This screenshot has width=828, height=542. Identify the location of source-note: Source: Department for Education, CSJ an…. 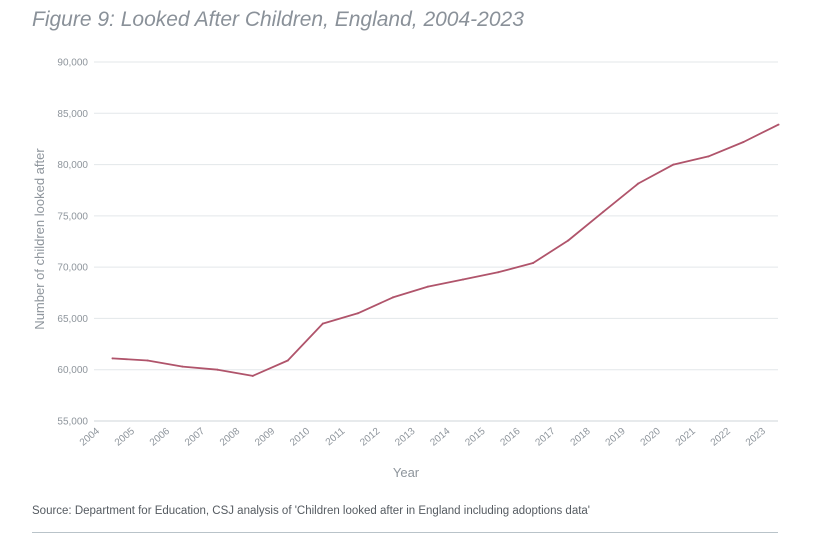
(311, 511).